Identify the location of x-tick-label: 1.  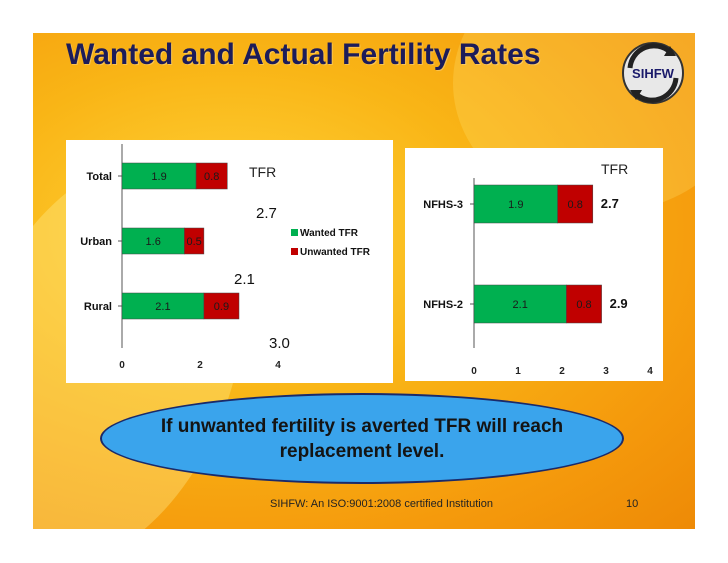
(518, 371).